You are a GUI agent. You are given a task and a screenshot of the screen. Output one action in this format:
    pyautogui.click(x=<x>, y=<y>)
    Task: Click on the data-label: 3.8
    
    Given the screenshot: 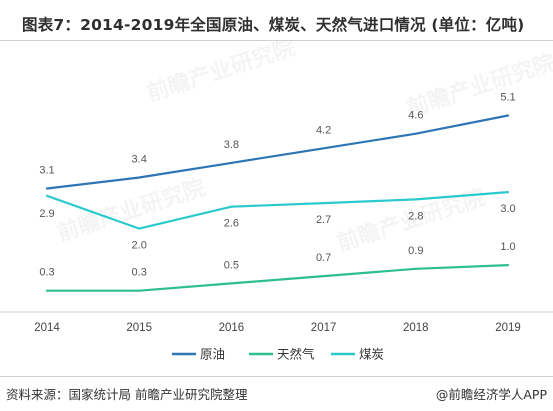 What is the action you would take?
    pyautogui.click(x=231, y=145)
    